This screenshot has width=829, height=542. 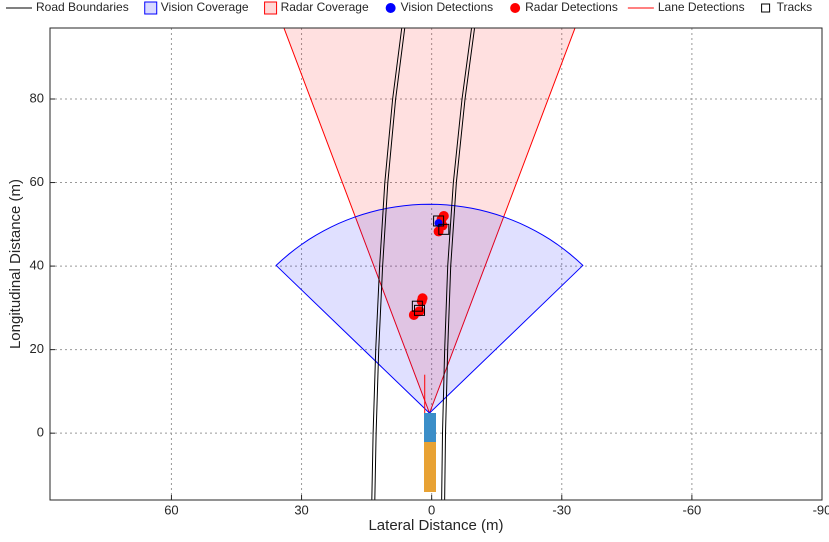 What do you see at coordinates (82, 7) in the screenshot?
I see `legend-label: Road Boundaries` at bounding box center [82, 7].